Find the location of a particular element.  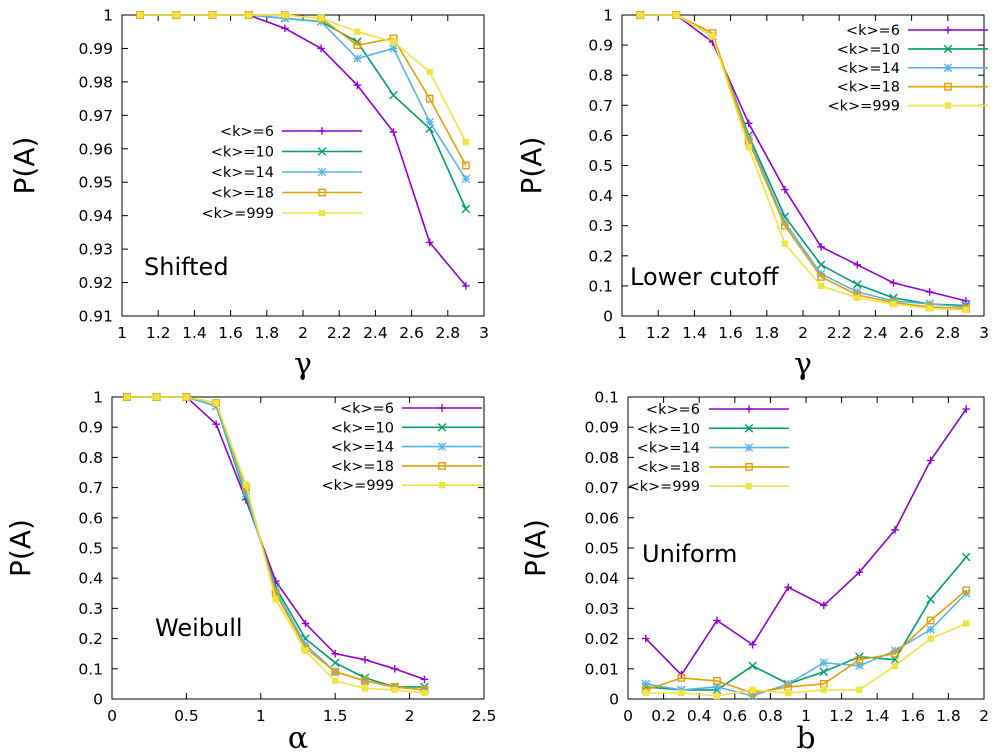

legend-label: <k>=10 is located at coordinates (868, 50).